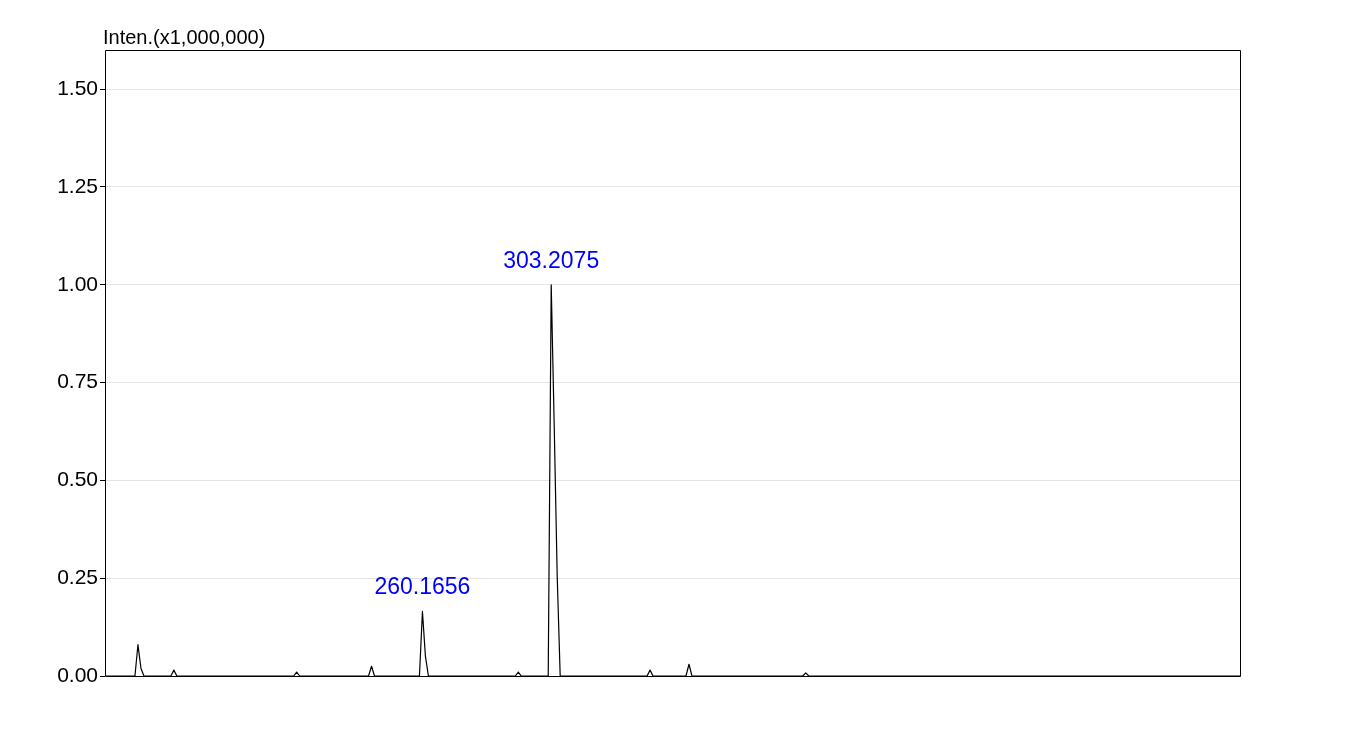  Describe the element at coordinates (551, 259) in the screenshot. I see `annotation: 303.2075` at that location.